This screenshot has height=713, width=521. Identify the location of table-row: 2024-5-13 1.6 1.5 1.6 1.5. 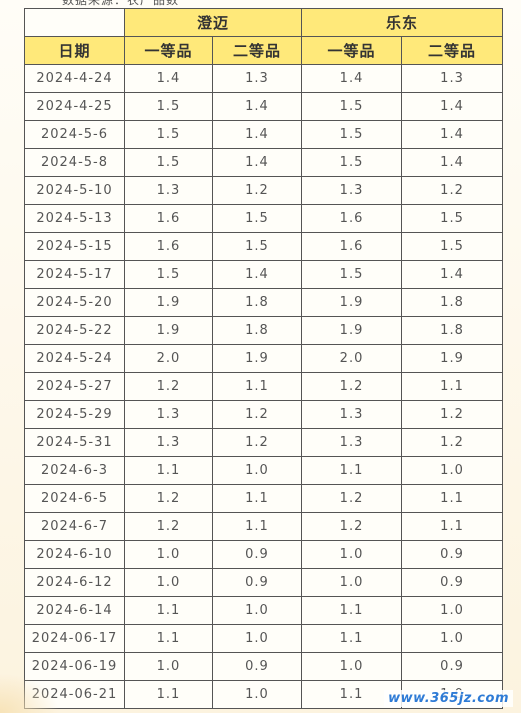
(264, 218).